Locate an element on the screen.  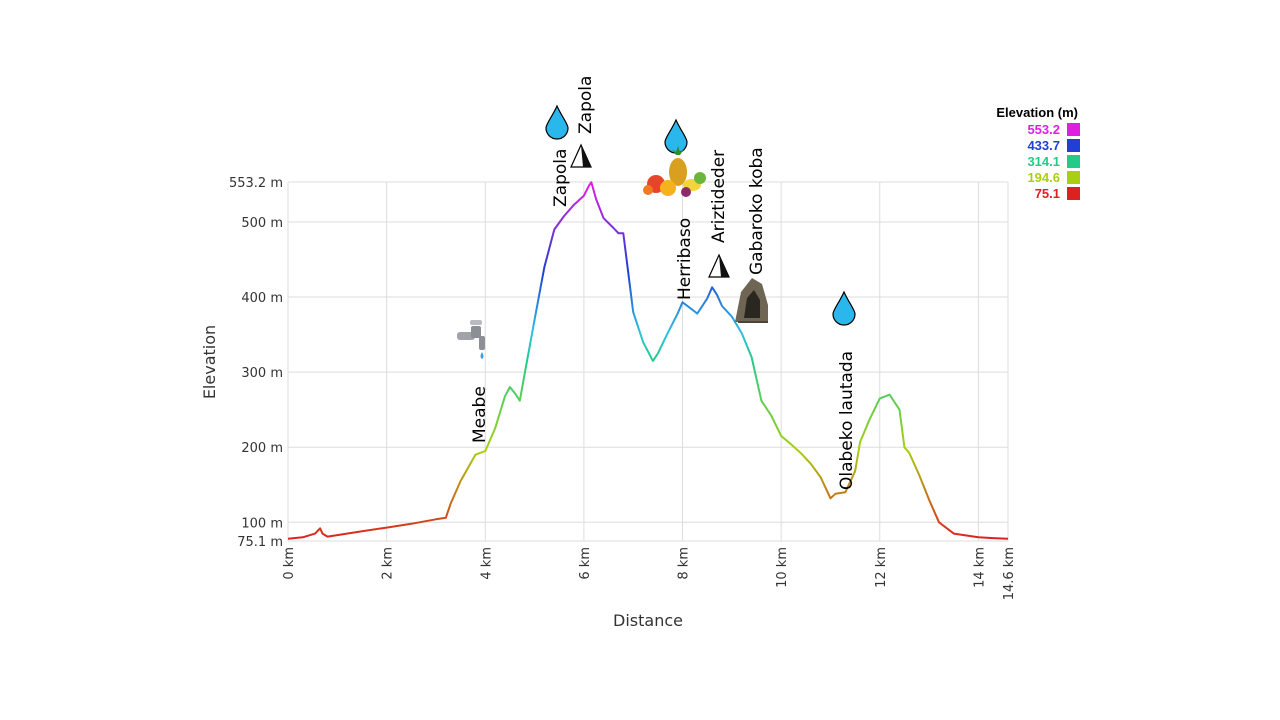
x-tick-label: 10 km is located at coordinates (782, 567).